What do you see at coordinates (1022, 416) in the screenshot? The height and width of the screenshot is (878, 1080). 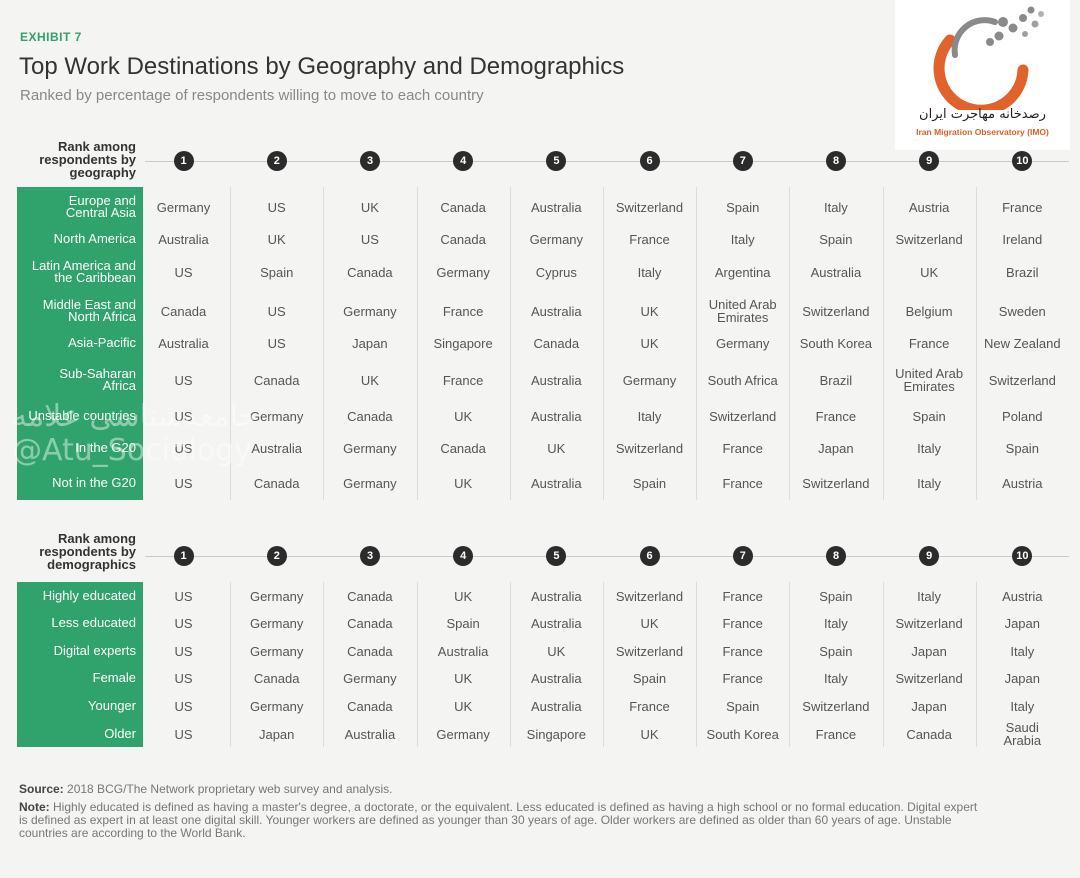 I see `text-lines: Poland` at bounding box center [1022, 416].